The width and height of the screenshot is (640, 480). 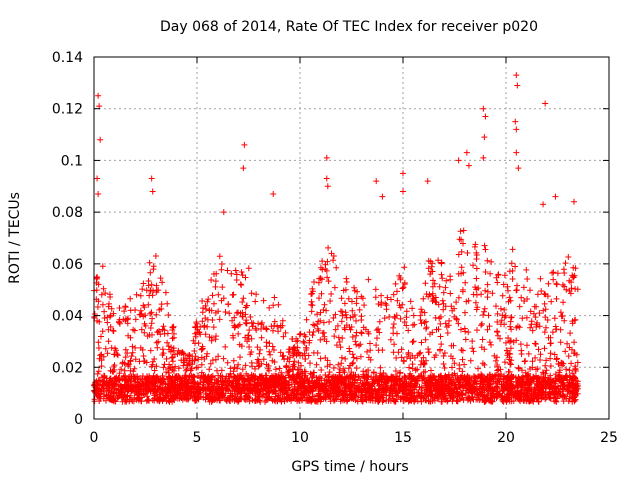 What do you see at coordinates (354, 438) in the screenshot?
I see `x-tick-labels: 0 5 10 15 20 25` at bounding box center [354, 438].